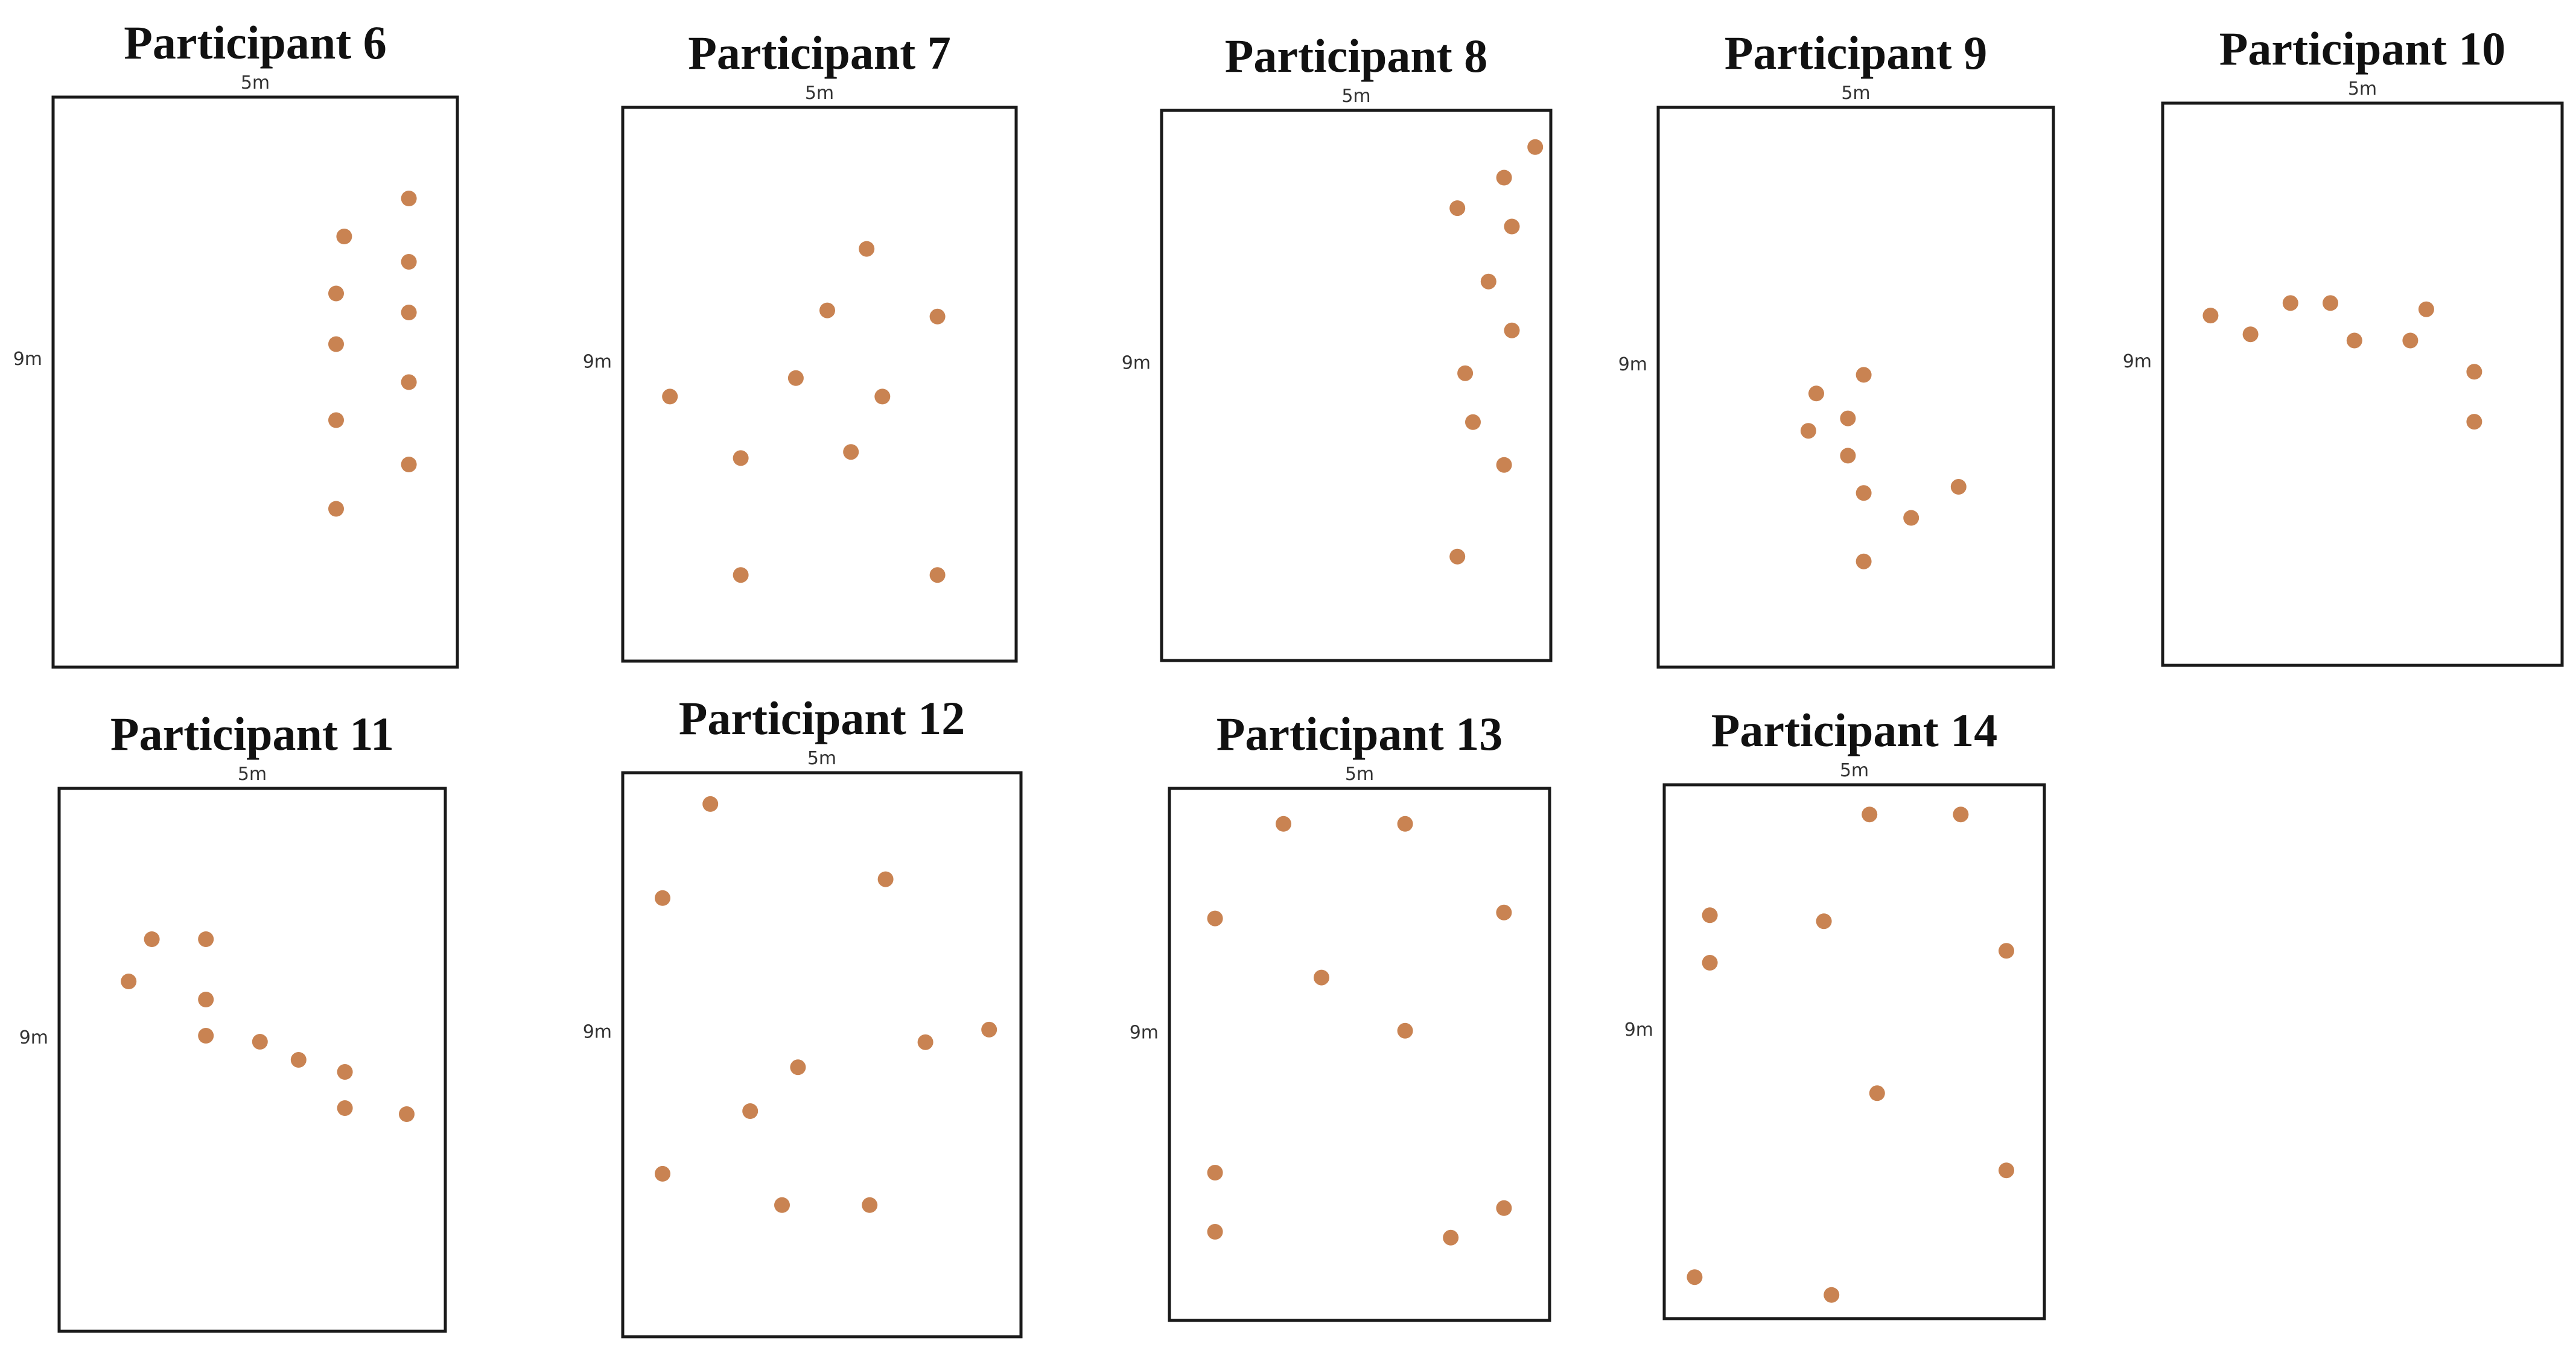 The height and width of the screenshot is (1353, 2576). I want to click on participant-panel: Participant 12 5m 9m, so click(803, 1016).